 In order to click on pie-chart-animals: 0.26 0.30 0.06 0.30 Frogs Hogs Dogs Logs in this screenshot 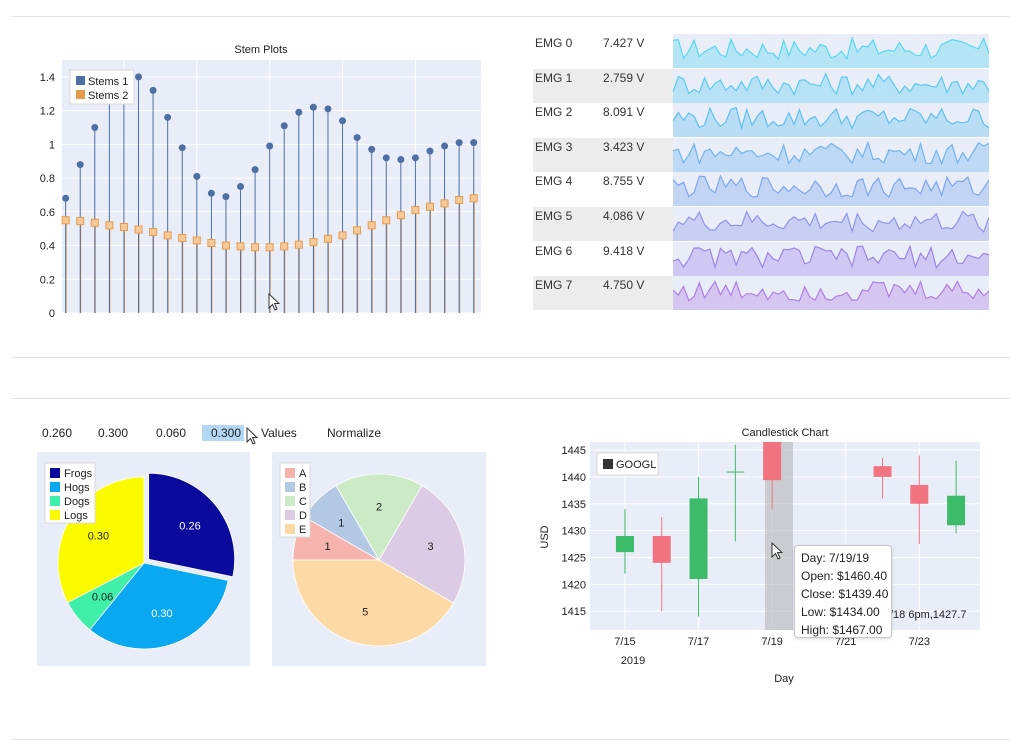, I will do `click(143, 559)`.